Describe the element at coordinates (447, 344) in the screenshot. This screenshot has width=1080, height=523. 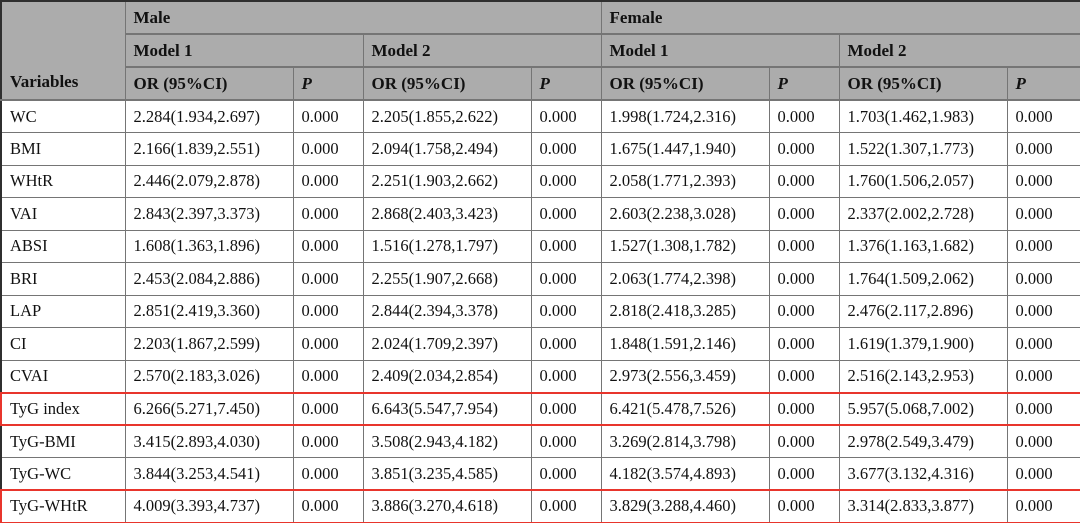
I see `or-ci-value: 2.024(1.709,2.397)` at that location.